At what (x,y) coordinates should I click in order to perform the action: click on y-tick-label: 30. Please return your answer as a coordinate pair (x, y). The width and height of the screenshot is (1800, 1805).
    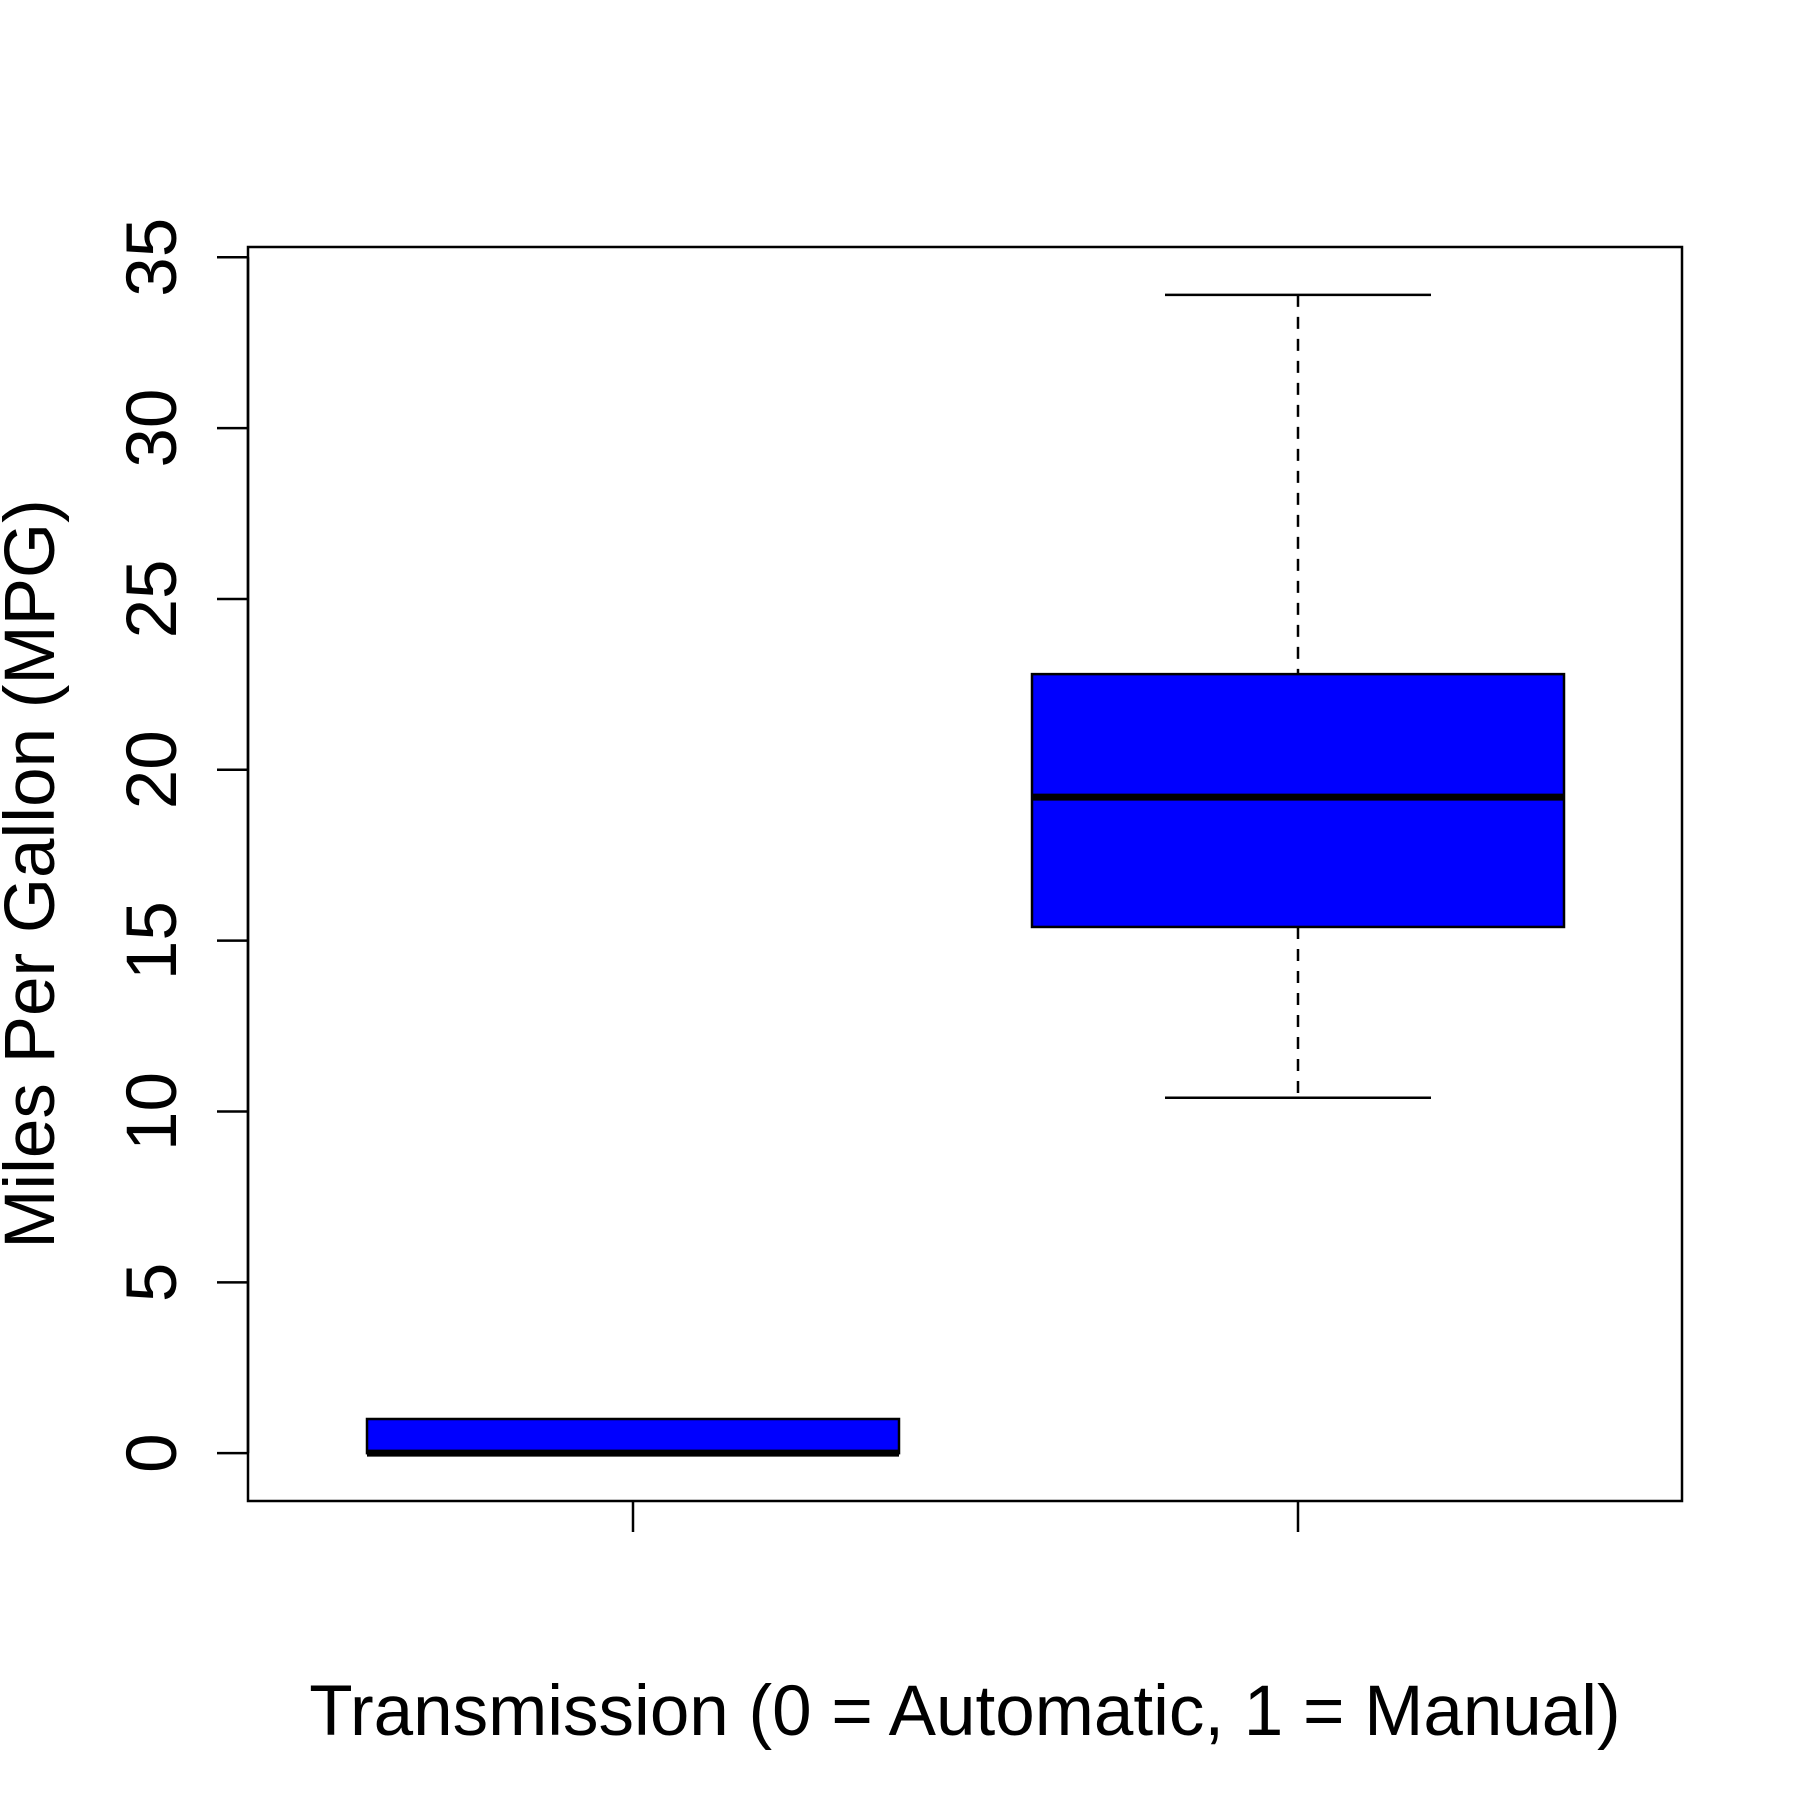
    Looking at the image, I should click on (152, 428).